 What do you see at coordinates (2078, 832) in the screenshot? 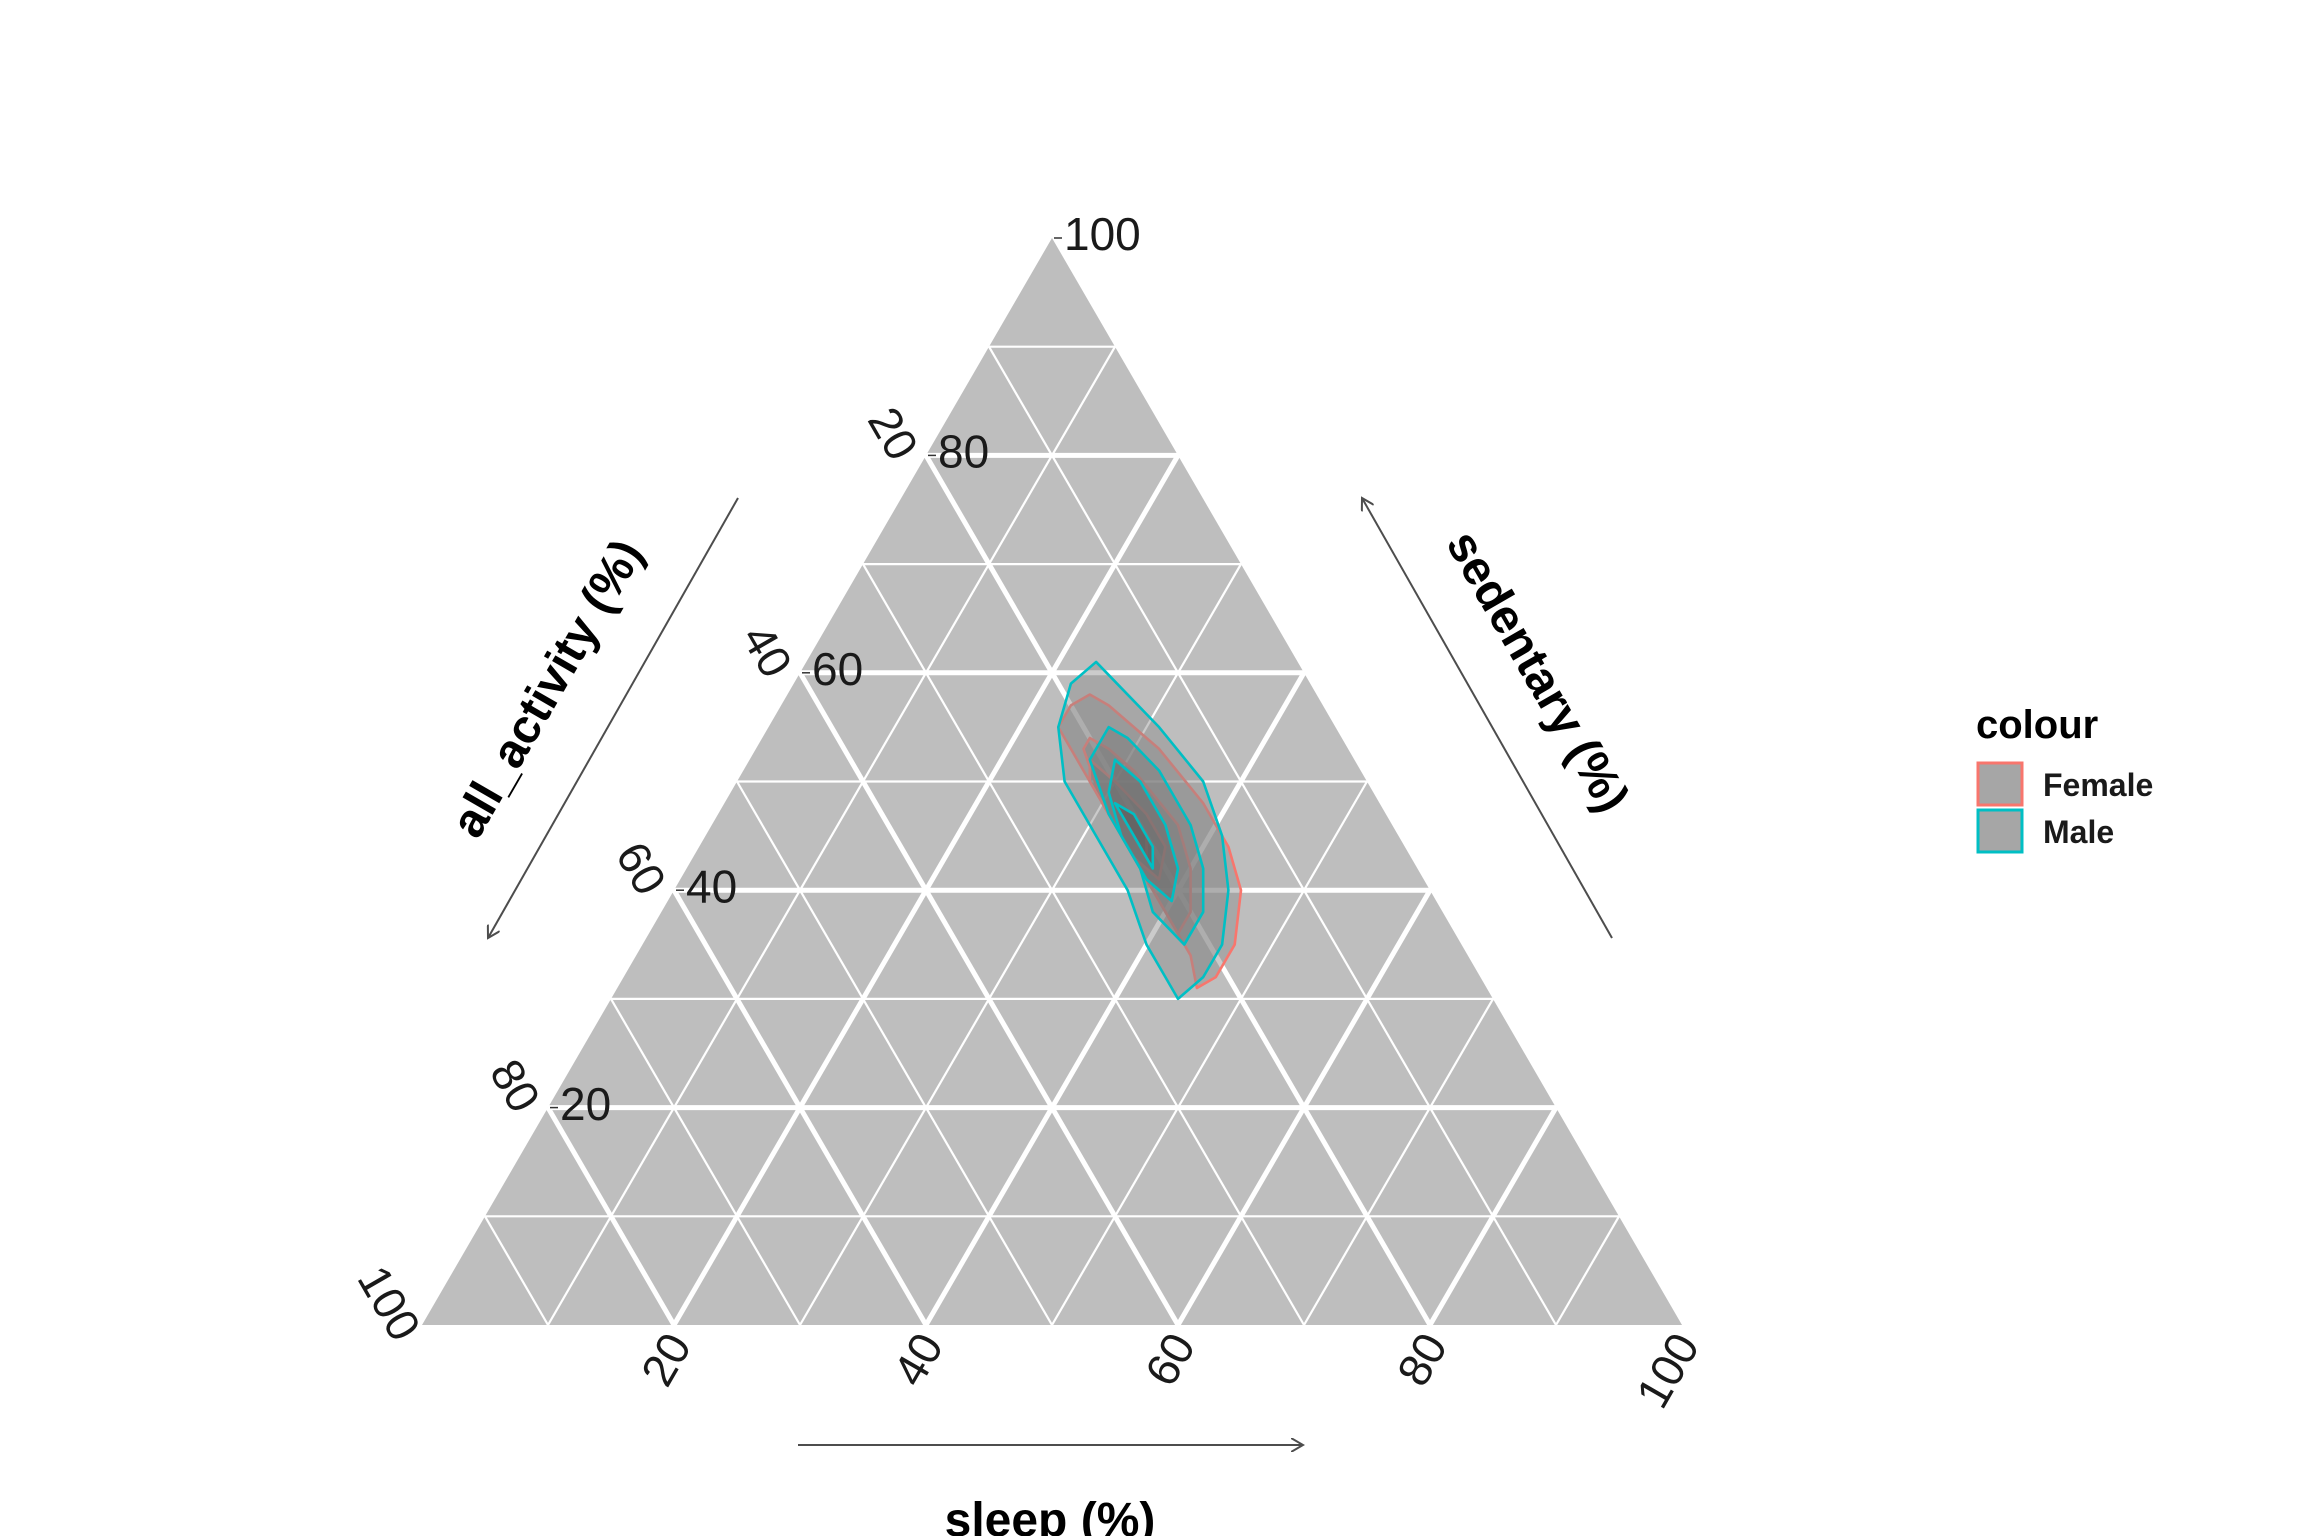
I see `legend-label-male: Male` at bounding box center [2078, 832].